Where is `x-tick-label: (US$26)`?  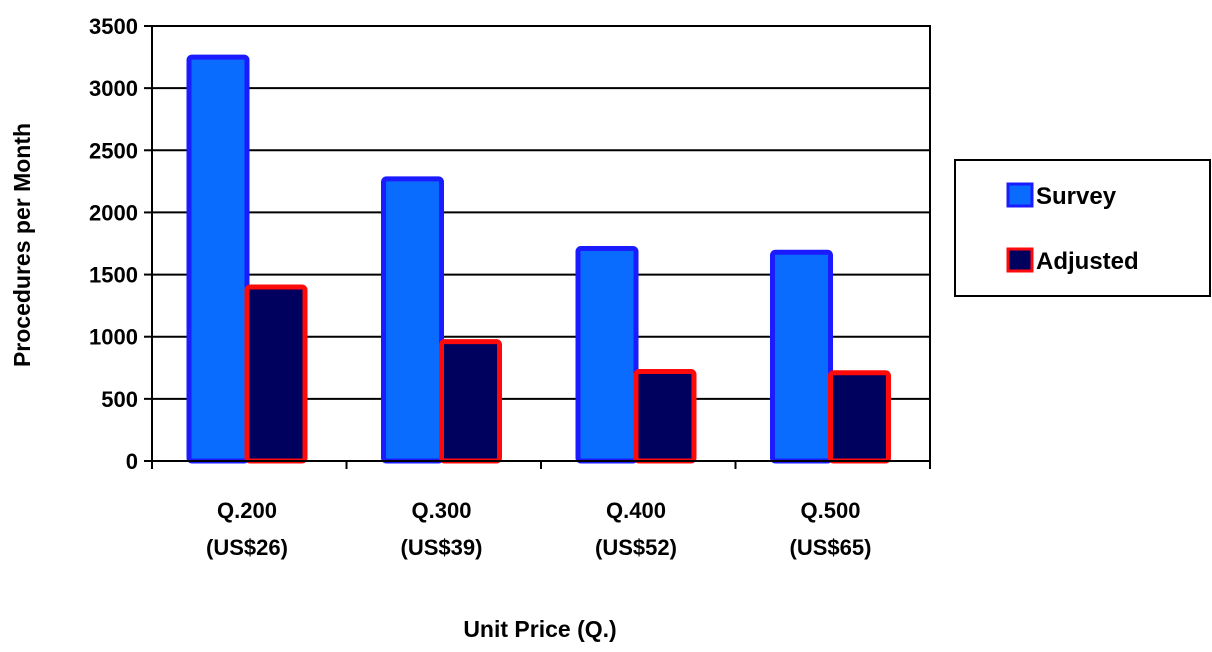
x-tick-label: (US$26) is located at coordinates (247, 547).